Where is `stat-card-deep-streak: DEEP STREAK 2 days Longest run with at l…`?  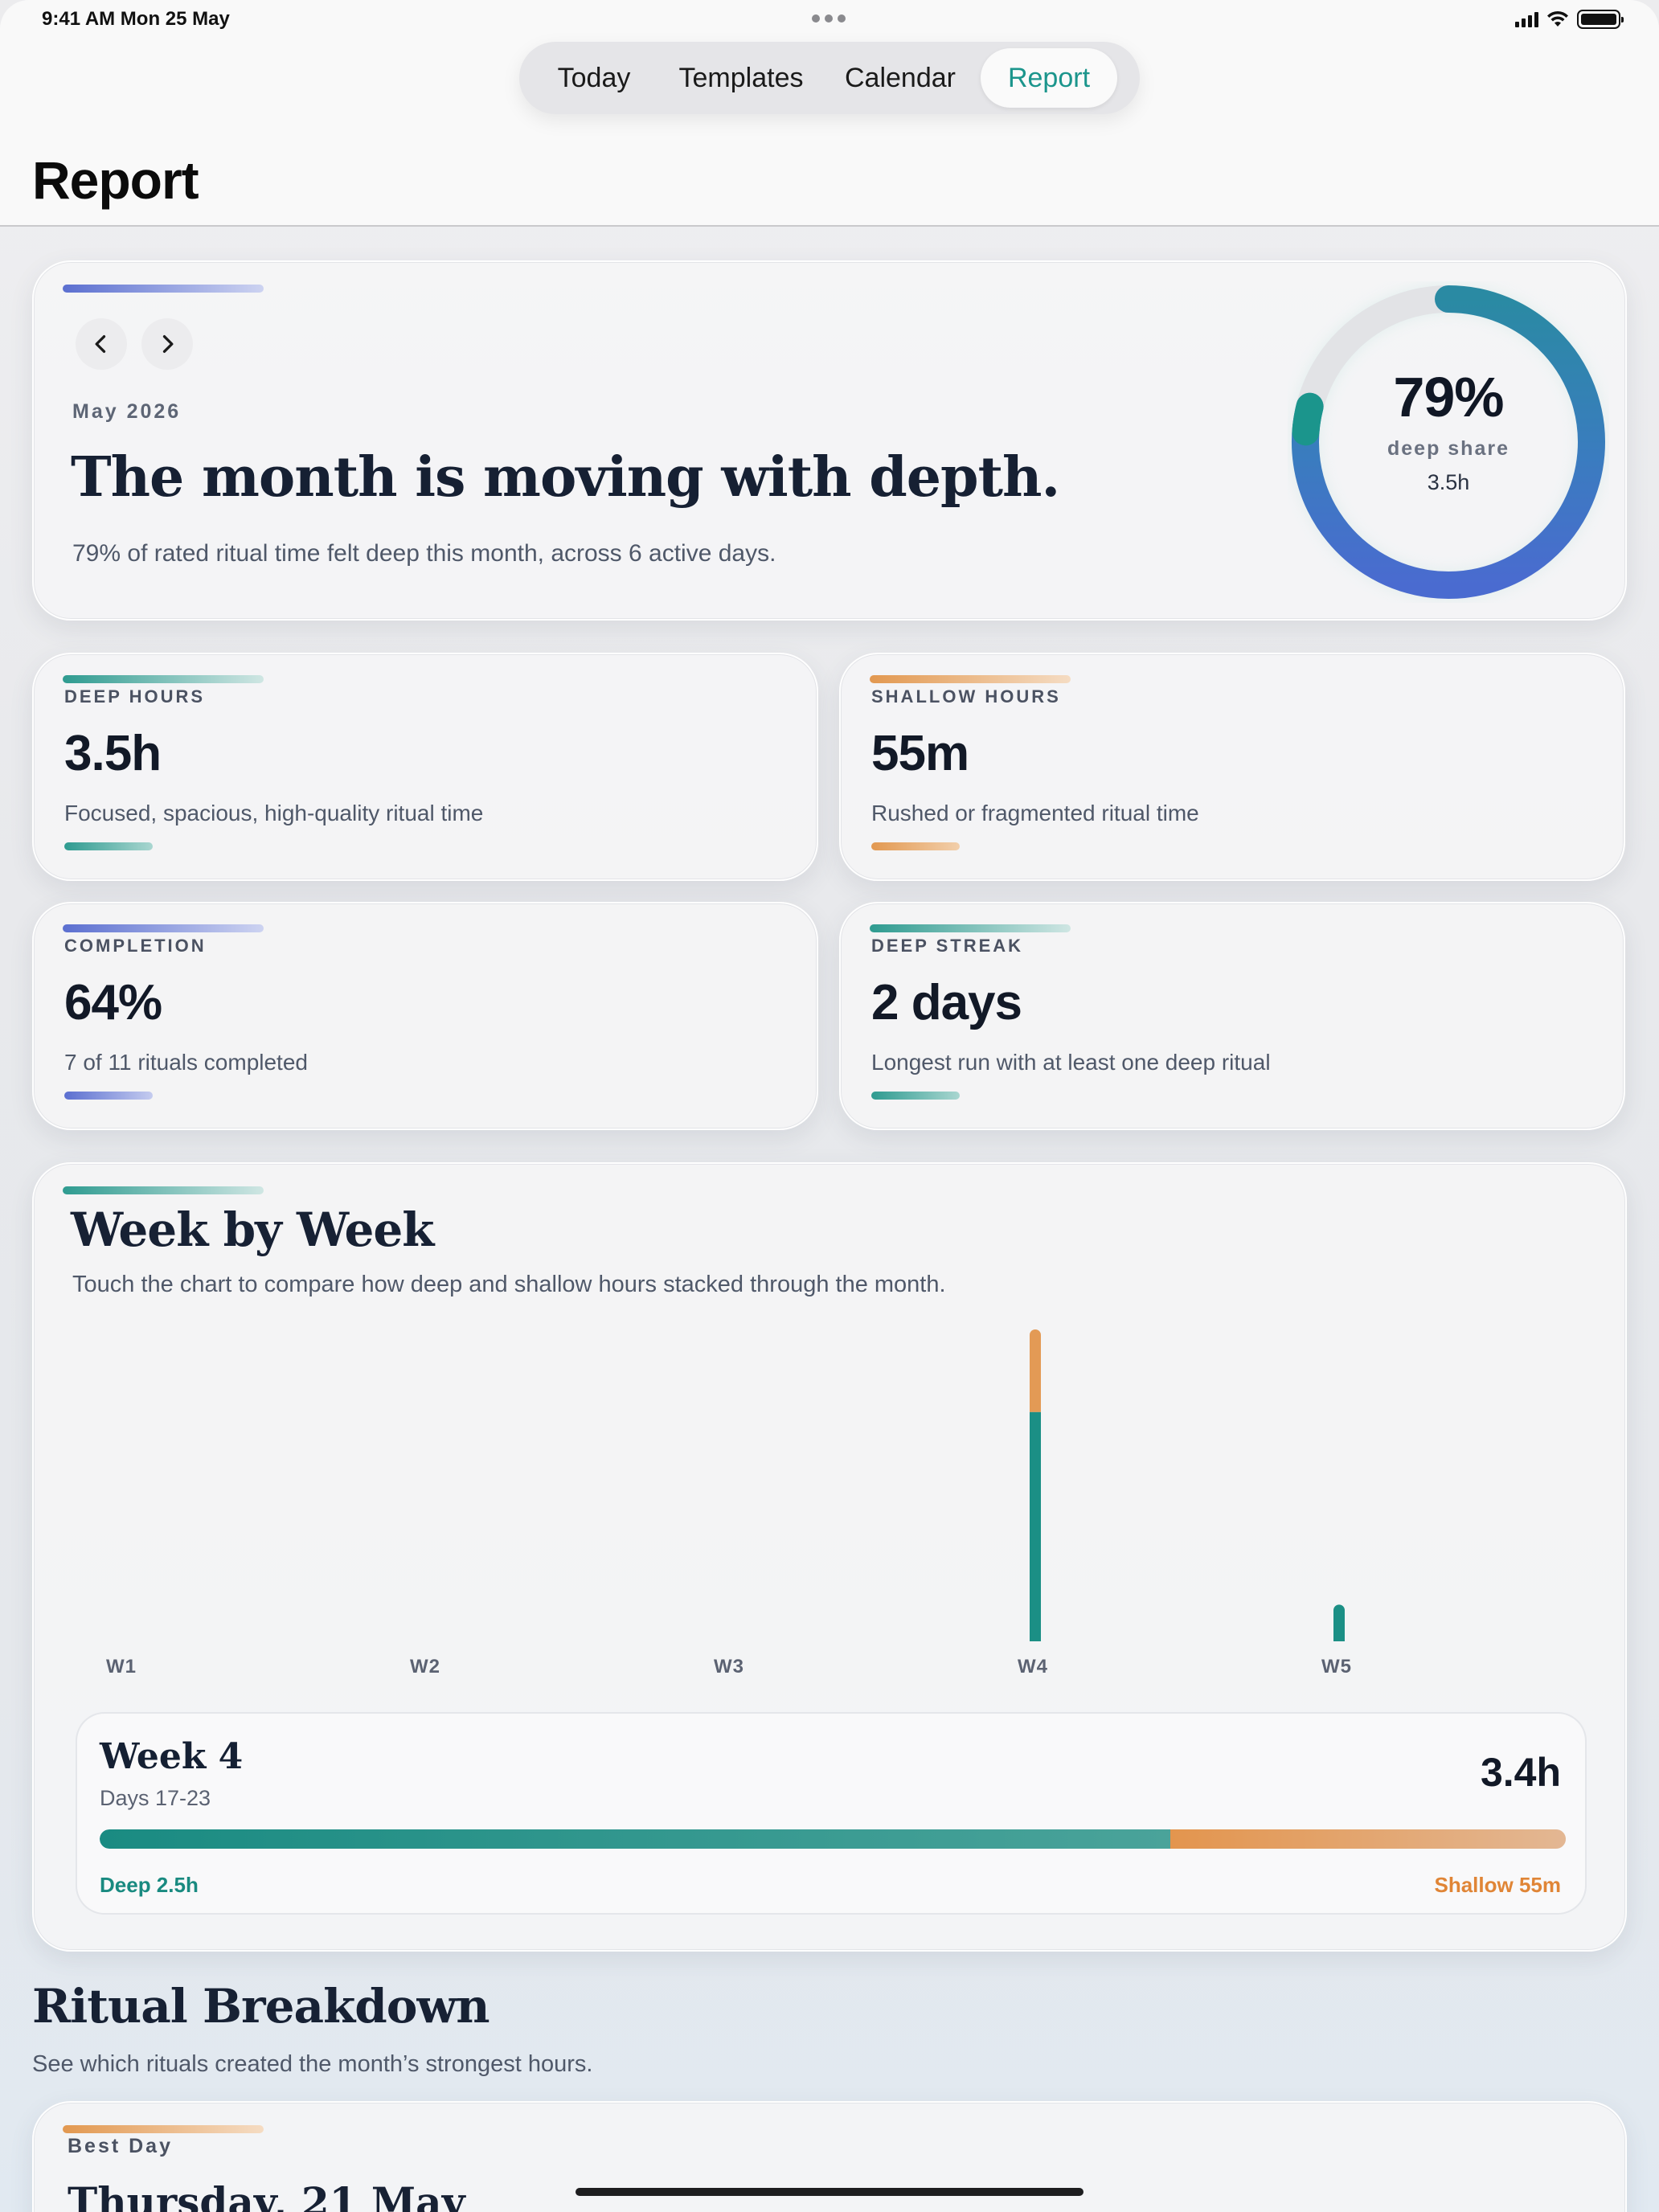 stat-card-deep-streak: DEEP STREAK 2 days Longest run with at l… is located at coordinates (1232, 1016).